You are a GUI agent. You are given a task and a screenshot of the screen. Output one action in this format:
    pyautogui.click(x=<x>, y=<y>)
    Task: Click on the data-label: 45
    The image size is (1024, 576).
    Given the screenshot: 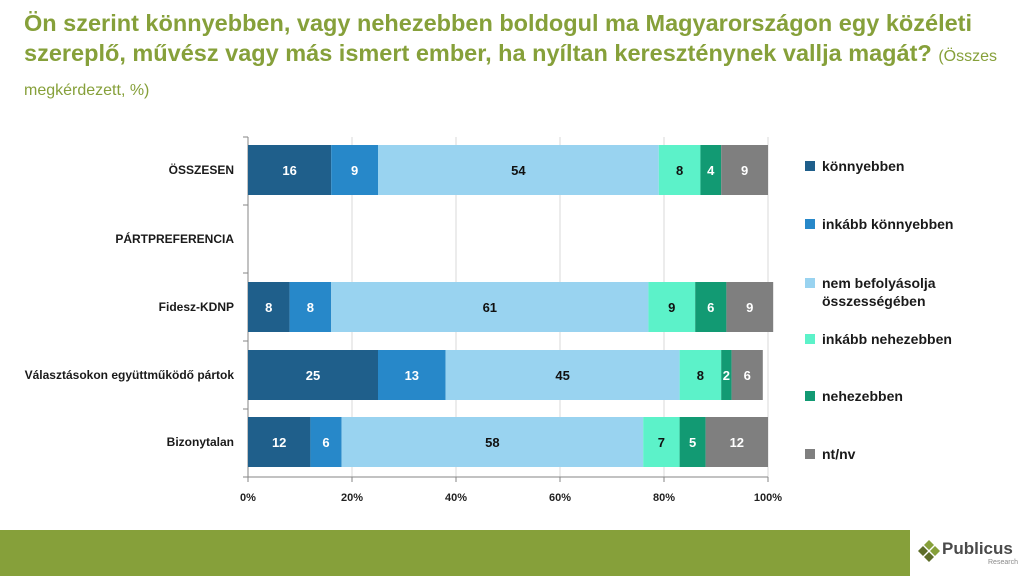 What is the action you would take?
    pyautogui.click(x=562, y=375)
    